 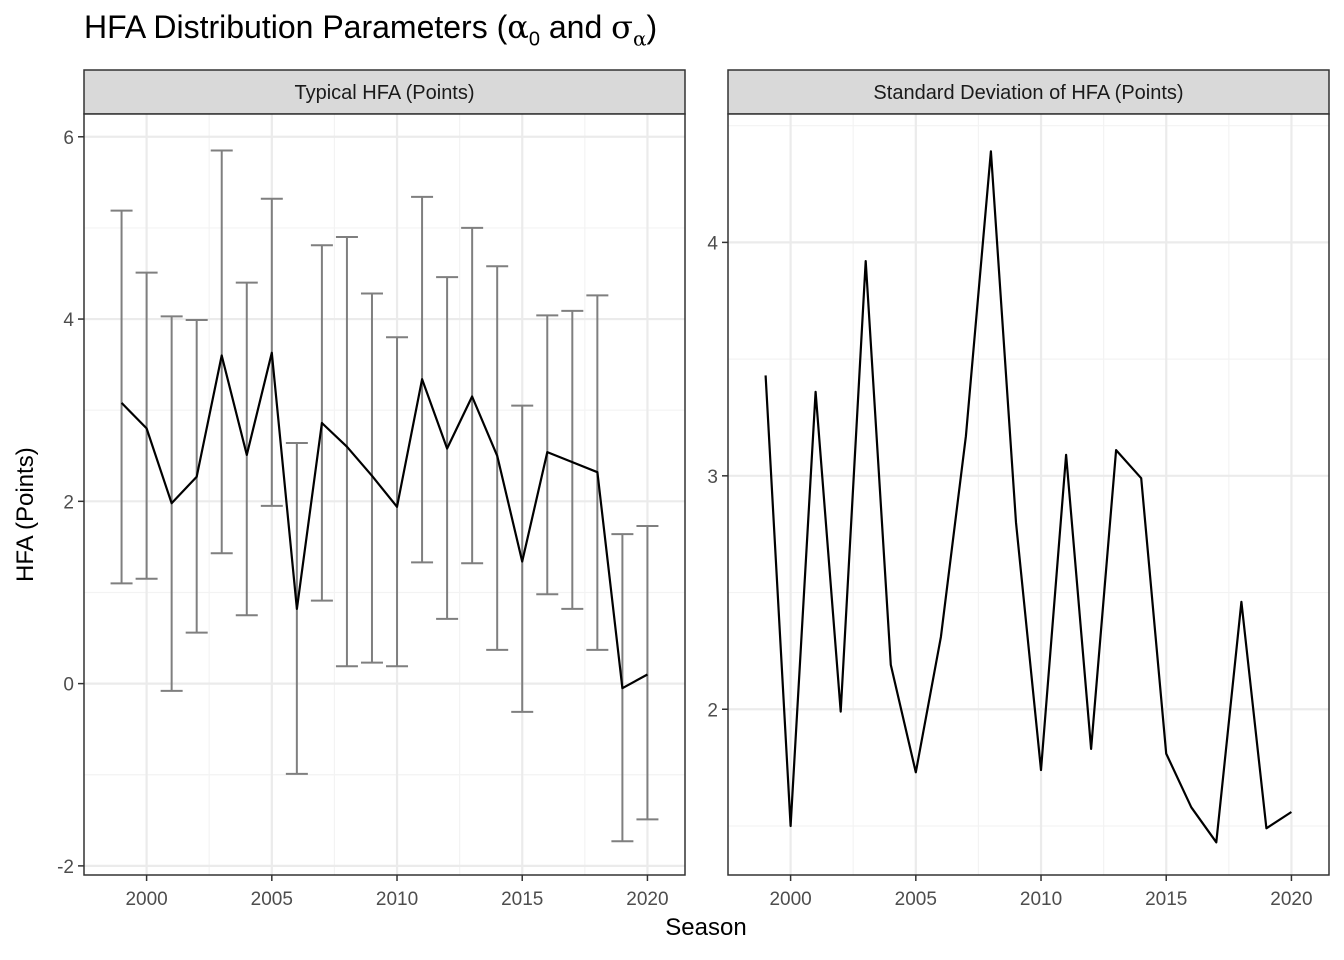 I want to click on strip-sd-hfa, so click(x=1028, y=92).